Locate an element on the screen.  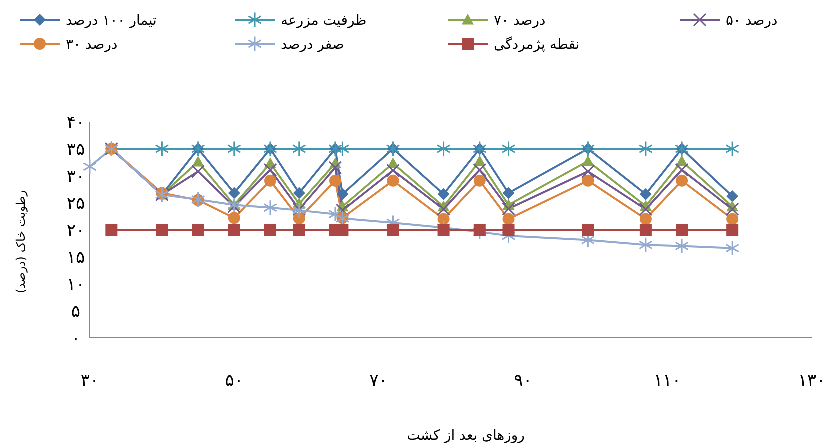
legend-label: ۳۰ درصد is located at coordinates (92, 45).